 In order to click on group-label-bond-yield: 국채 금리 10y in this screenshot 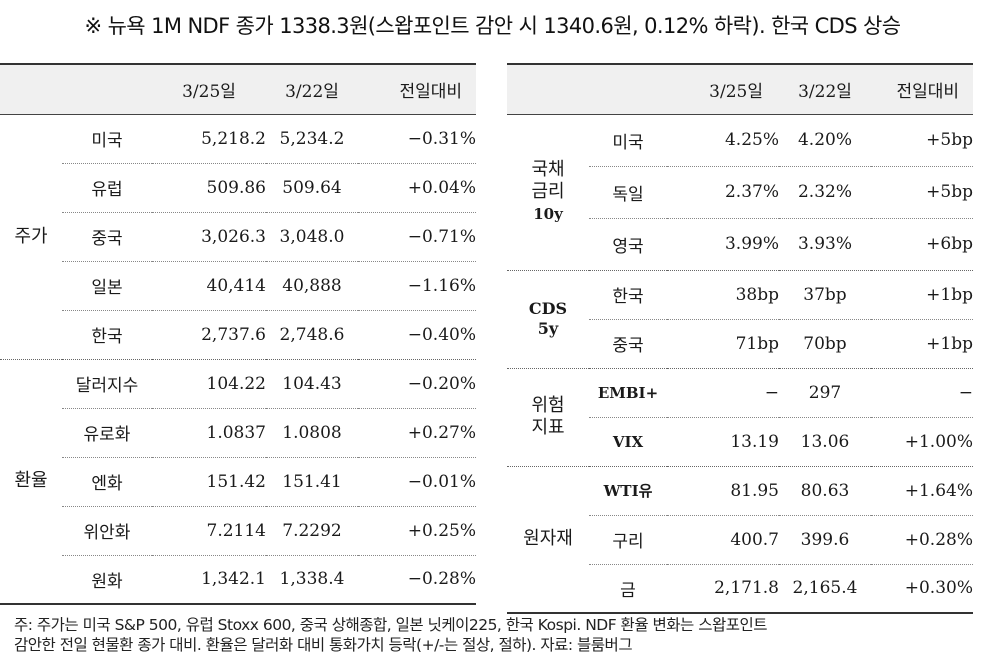, I will do `click(548, 192)`.